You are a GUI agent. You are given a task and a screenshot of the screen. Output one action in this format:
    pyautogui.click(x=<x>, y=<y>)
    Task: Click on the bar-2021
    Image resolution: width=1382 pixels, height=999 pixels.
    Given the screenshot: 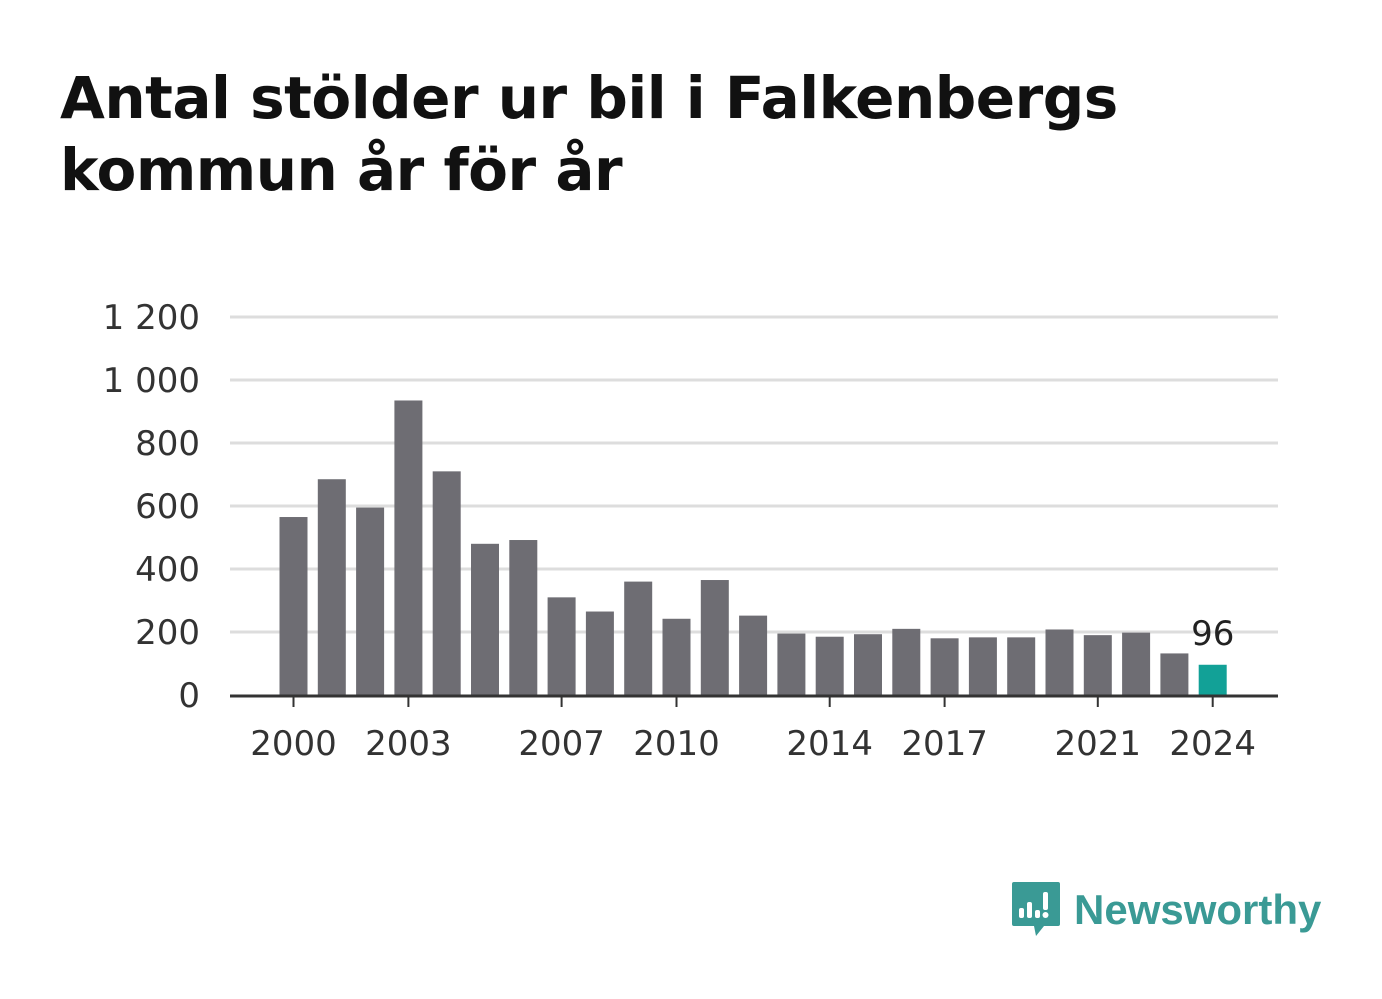 What is the action you would take?
    pyautogui.click(x=1097, y=665)
    